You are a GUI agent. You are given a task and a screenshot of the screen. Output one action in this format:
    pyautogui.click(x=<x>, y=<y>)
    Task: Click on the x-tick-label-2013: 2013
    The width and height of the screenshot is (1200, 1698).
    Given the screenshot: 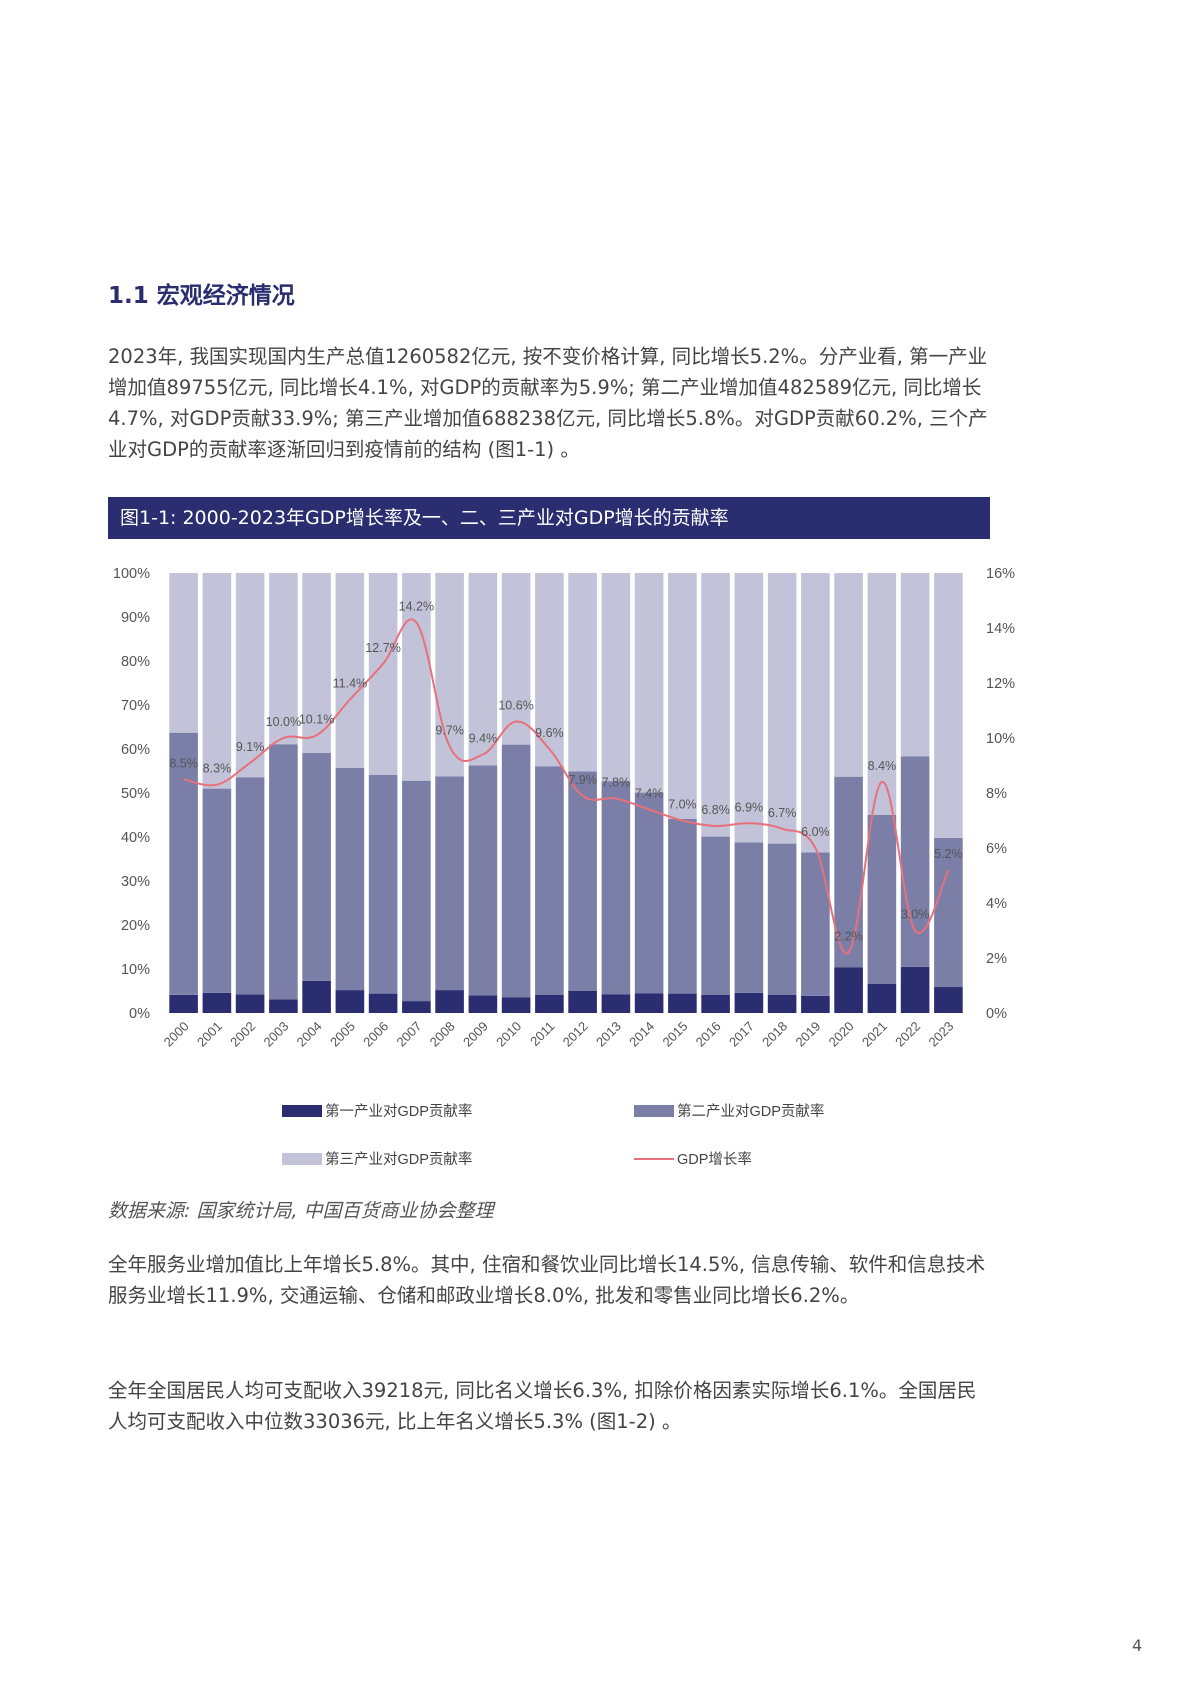 What is the action you would take?
    pyautogui.click(x=608, y=1034)
    